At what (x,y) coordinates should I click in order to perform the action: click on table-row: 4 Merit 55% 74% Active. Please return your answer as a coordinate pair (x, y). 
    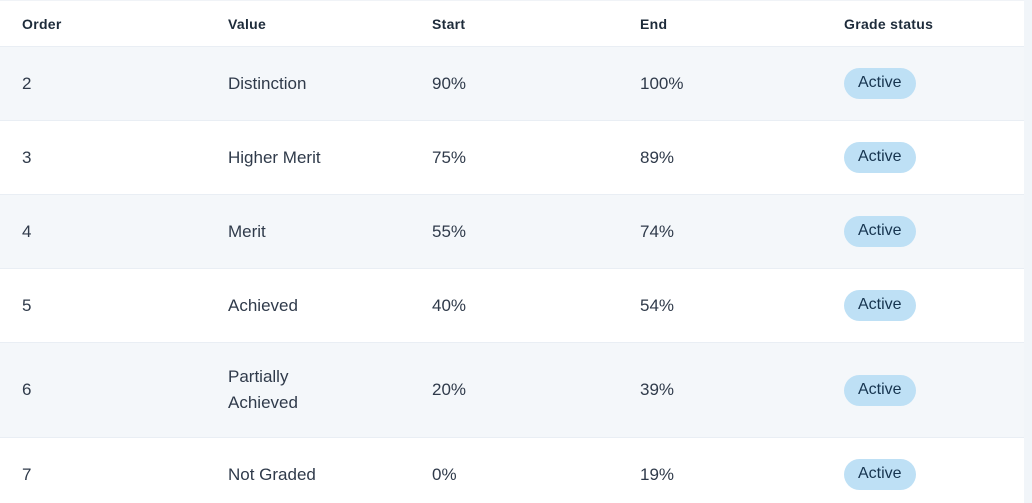
    Looking at the image, I should click on (512, 231).